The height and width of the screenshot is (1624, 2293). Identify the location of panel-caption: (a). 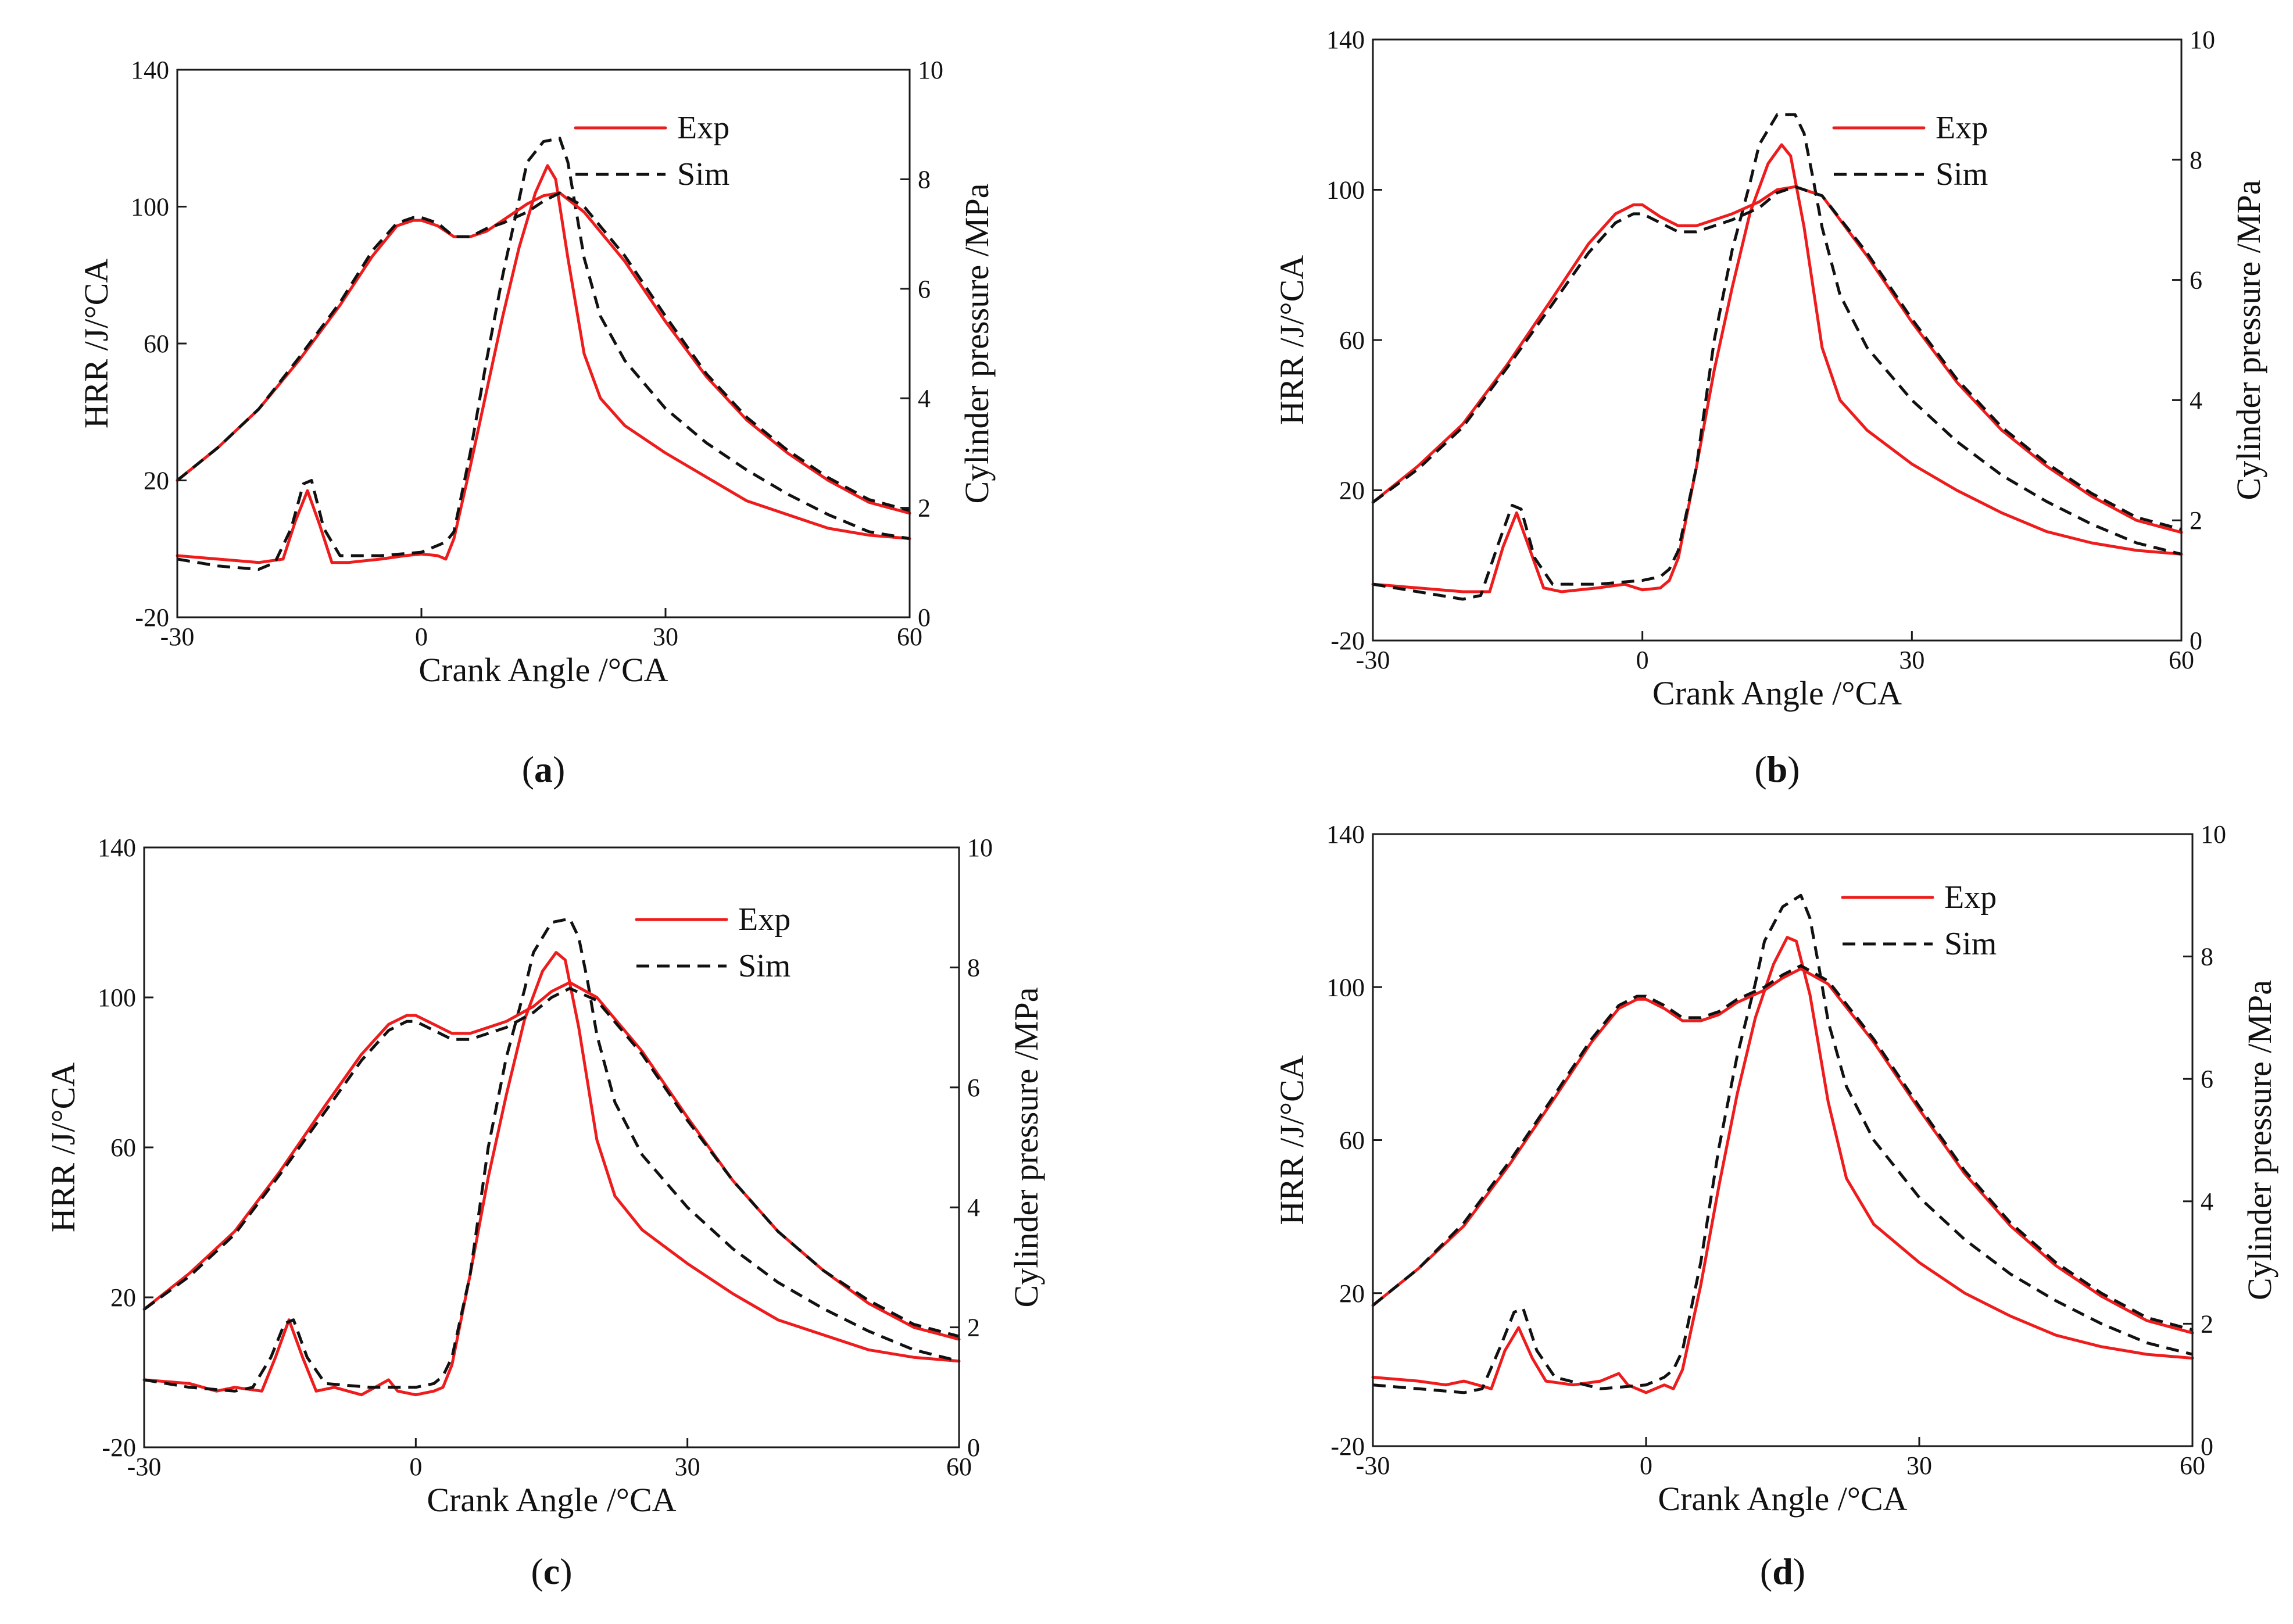
(544, 769).